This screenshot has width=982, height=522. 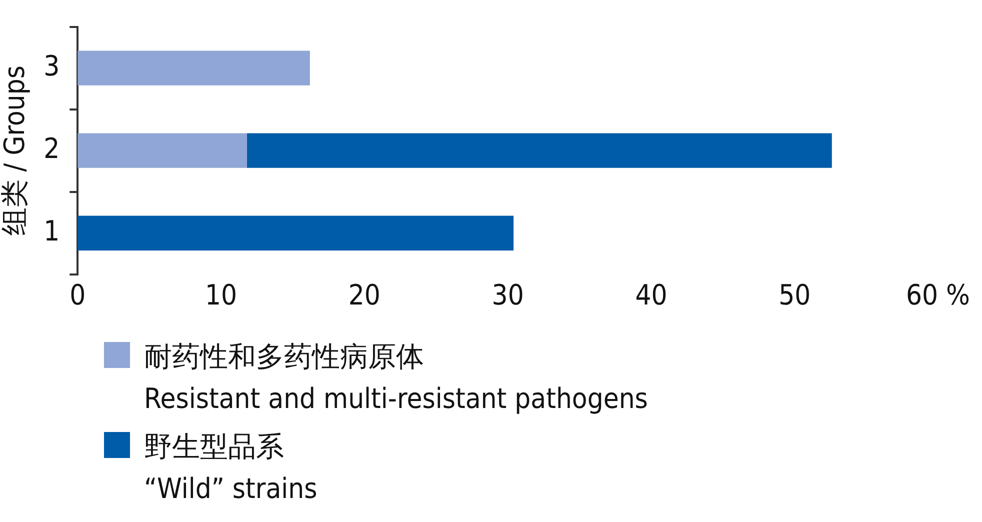 What do you see at coordinates (52, 231) in the screenshot?
I see `y-tick-label: 1` at bounding box center [52, 231].